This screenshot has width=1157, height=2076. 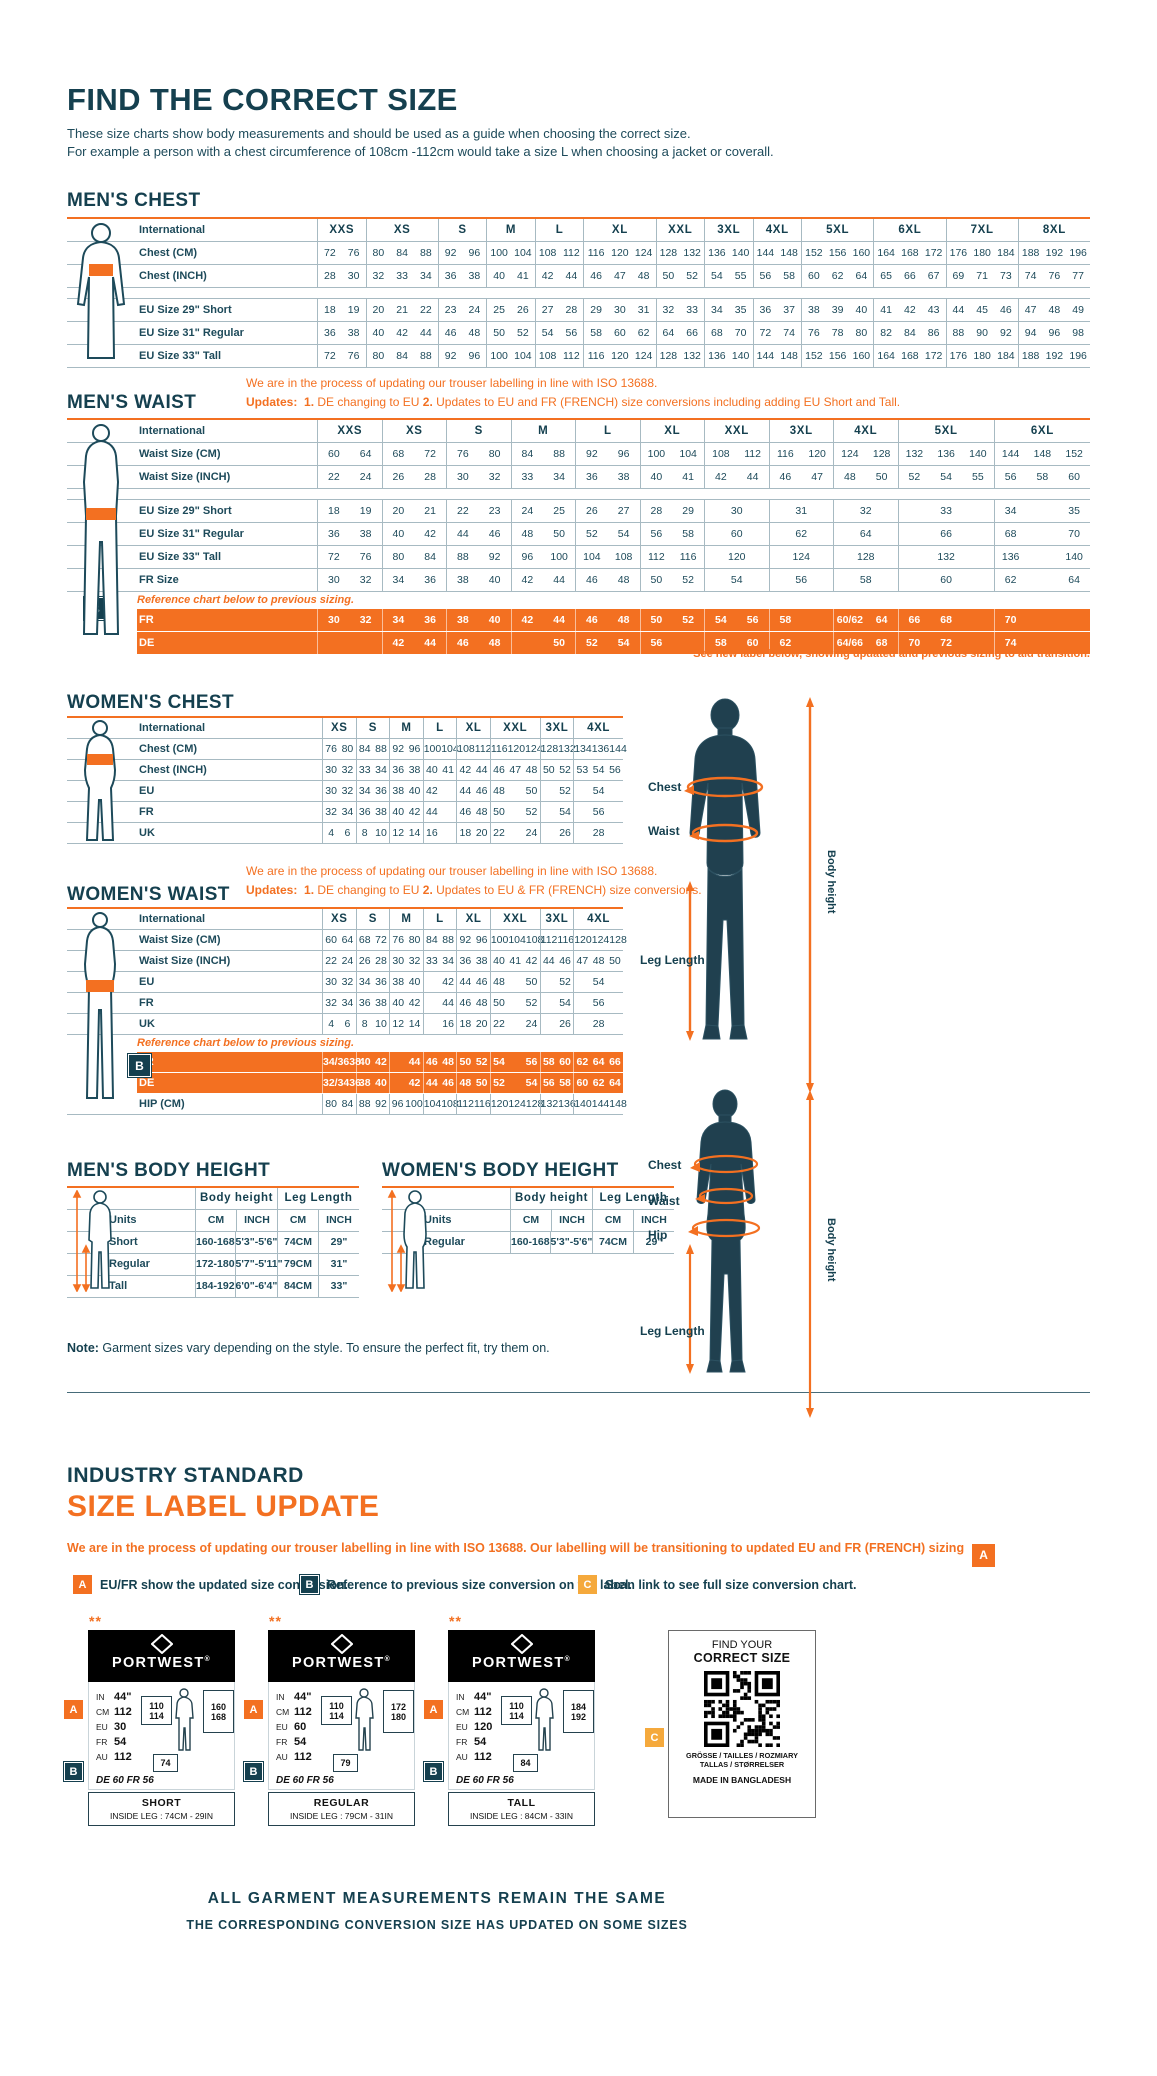 I want to click on size-value: 76, so click(x=331, y=749).